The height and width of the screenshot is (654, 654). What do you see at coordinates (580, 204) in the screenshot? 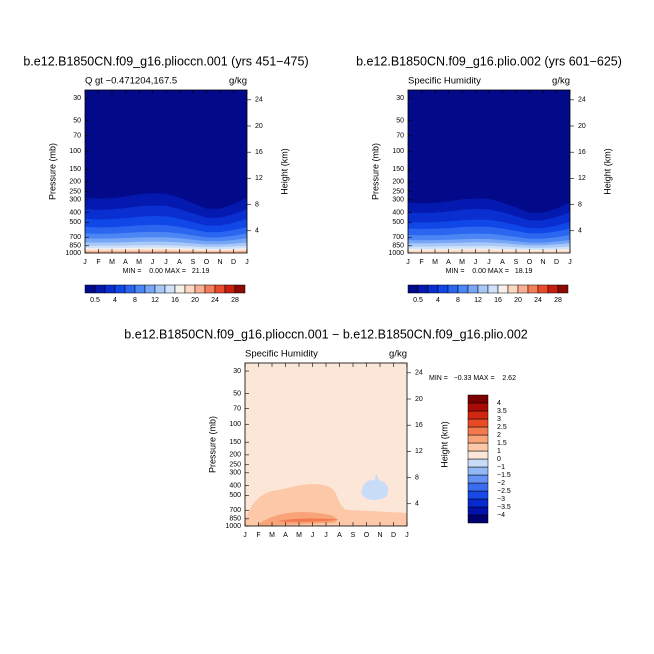
I see `y2-tick-label: 8` at bounding box center [580, 204].